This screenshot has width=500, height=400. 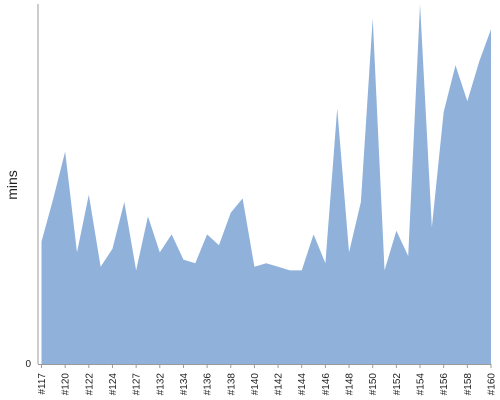 I want to click on x-tick-label: #150, so click(x=373, y=384).